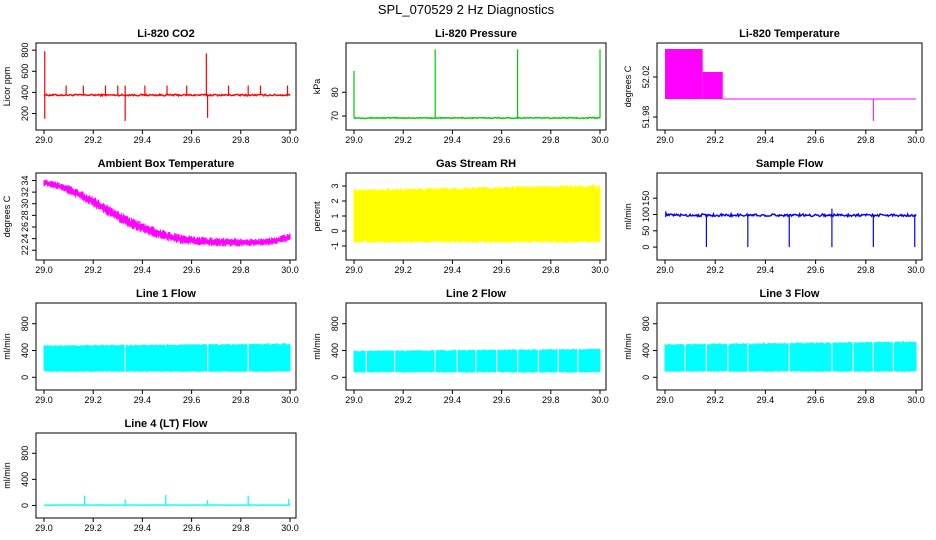 The height and width of the screenshot is (540, 936). Describe the element at coordinates (476, 34) in the screenshot. I see `panel-title: Li-820 Pressure` at that location.